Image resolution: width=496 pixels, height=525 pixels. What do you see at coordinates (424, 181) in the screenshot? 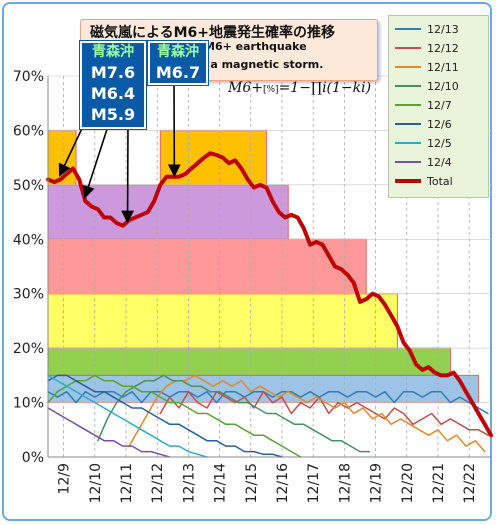
I see `legend-item-total: Total` at bounding box center [424, 181].